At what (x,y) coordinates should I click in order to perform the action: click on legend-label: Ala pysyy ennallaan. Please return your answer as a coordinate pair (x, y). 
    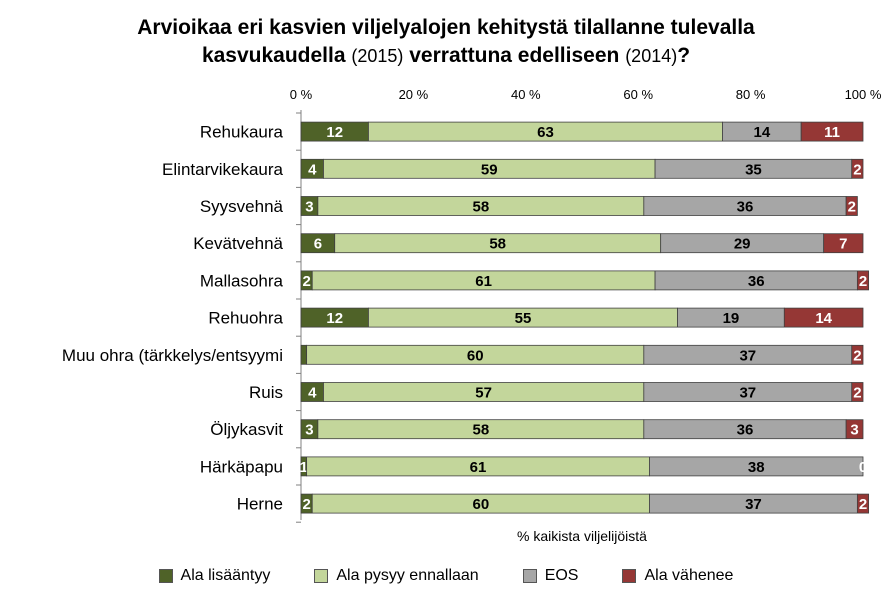
    Looking at the image, I should click on (407, 575).